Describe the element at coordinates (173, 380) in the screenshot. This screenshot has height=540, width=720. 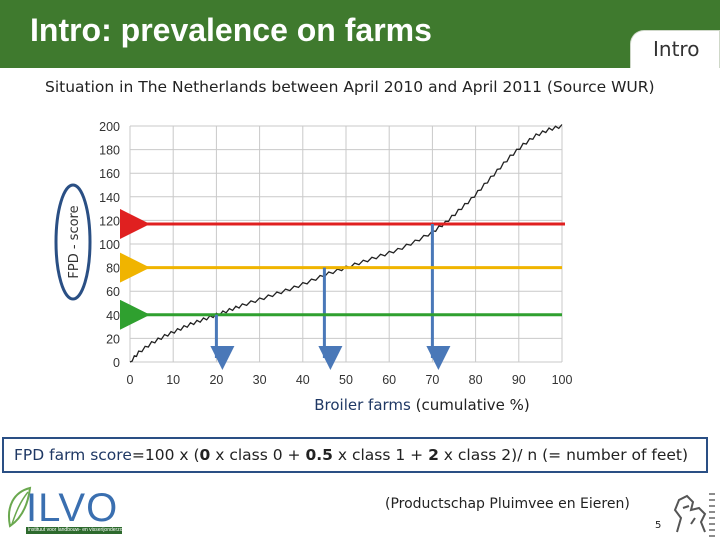
I see `x-tick-label: 10` at that location.